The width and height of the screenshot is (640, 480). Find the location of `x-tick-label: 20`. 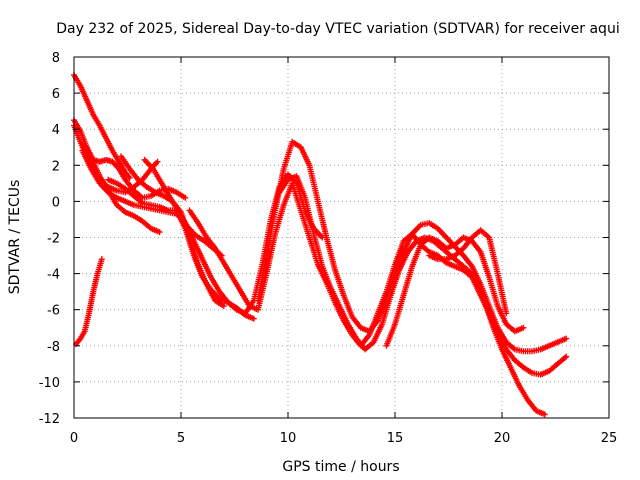

x-tick-label: 20 is located at coordinates (502, 438).